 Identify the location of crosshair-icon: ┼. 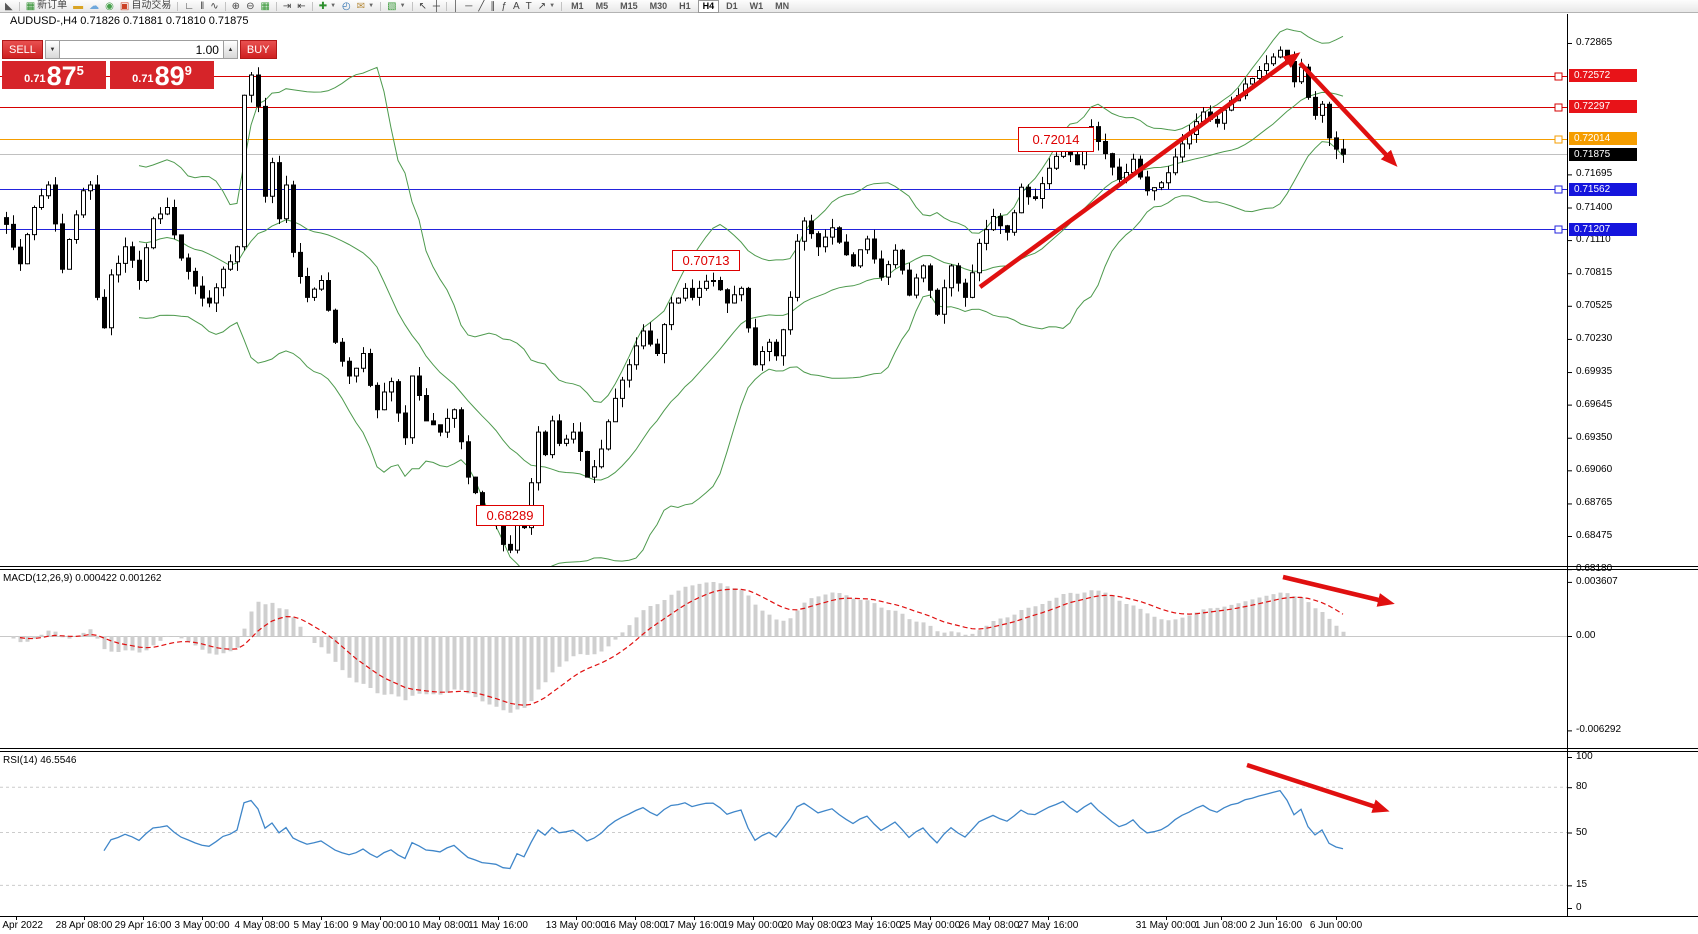
(436, 6).